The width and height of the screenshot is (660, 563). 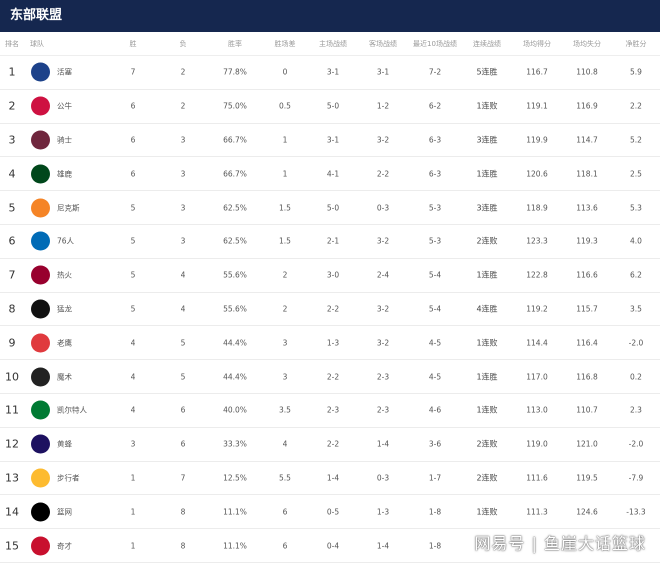 What do you see at coordinates (383, 43) in the screenshot?
I see `column-header: 客场战绩` at bounding box center [383, 43].